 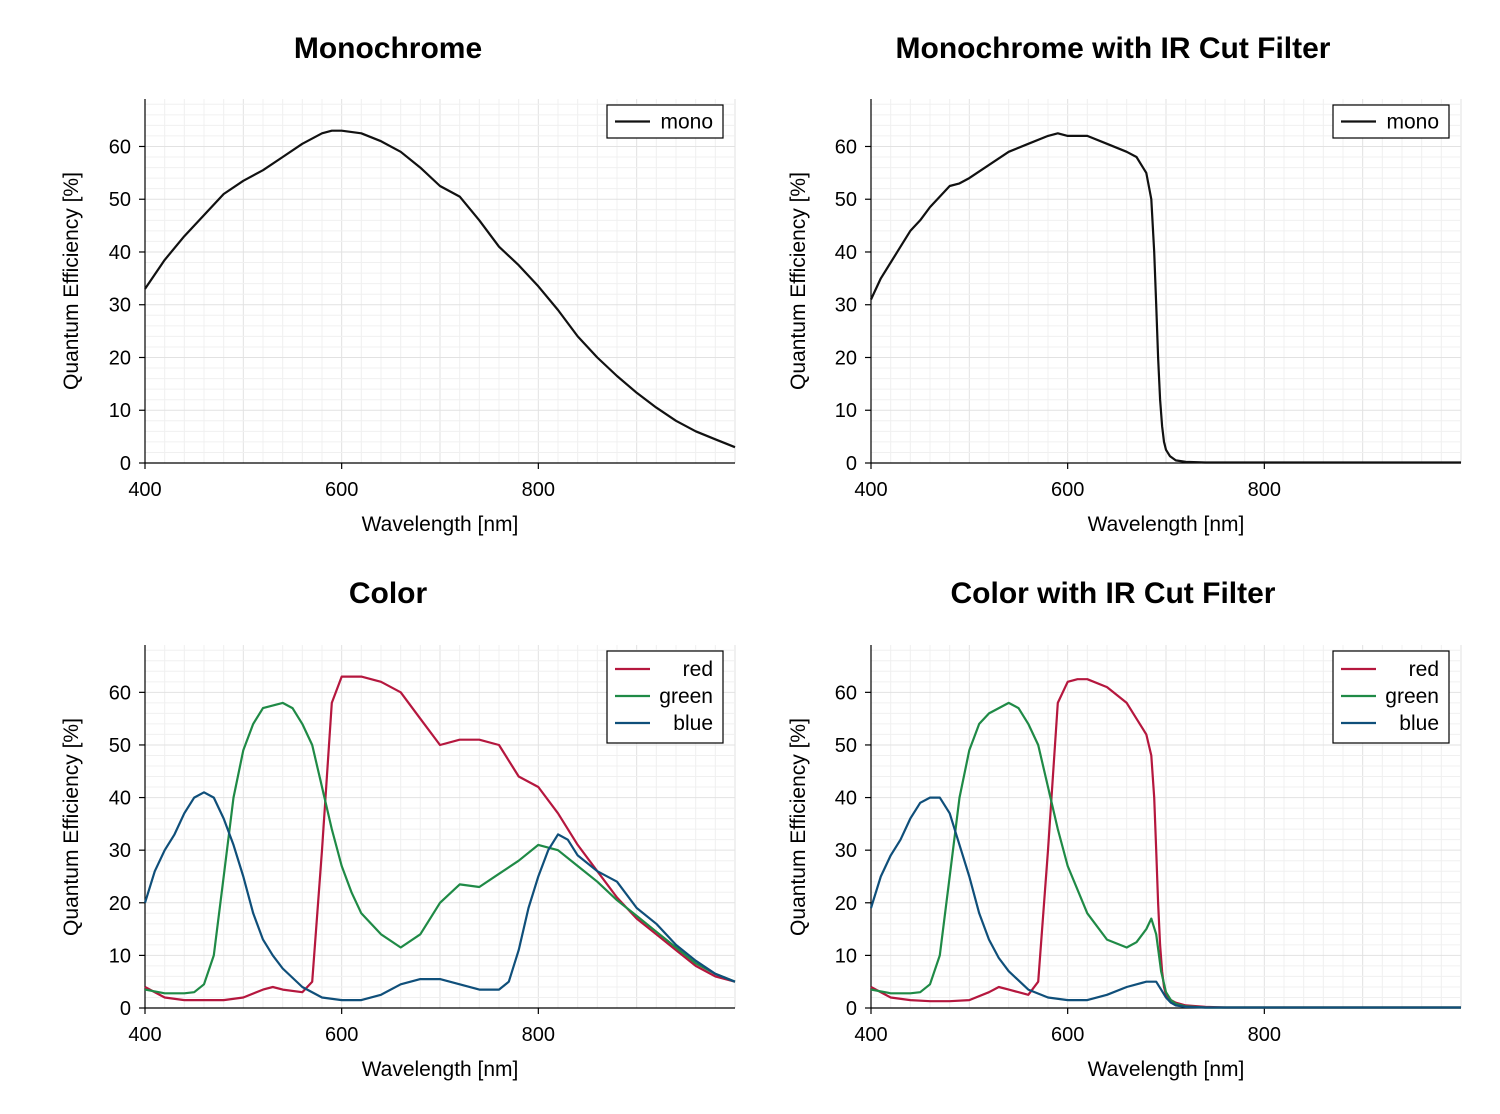 I want to click on chart-title: Monochrome with IR Cut Filter, so click(x=1113, y=48).